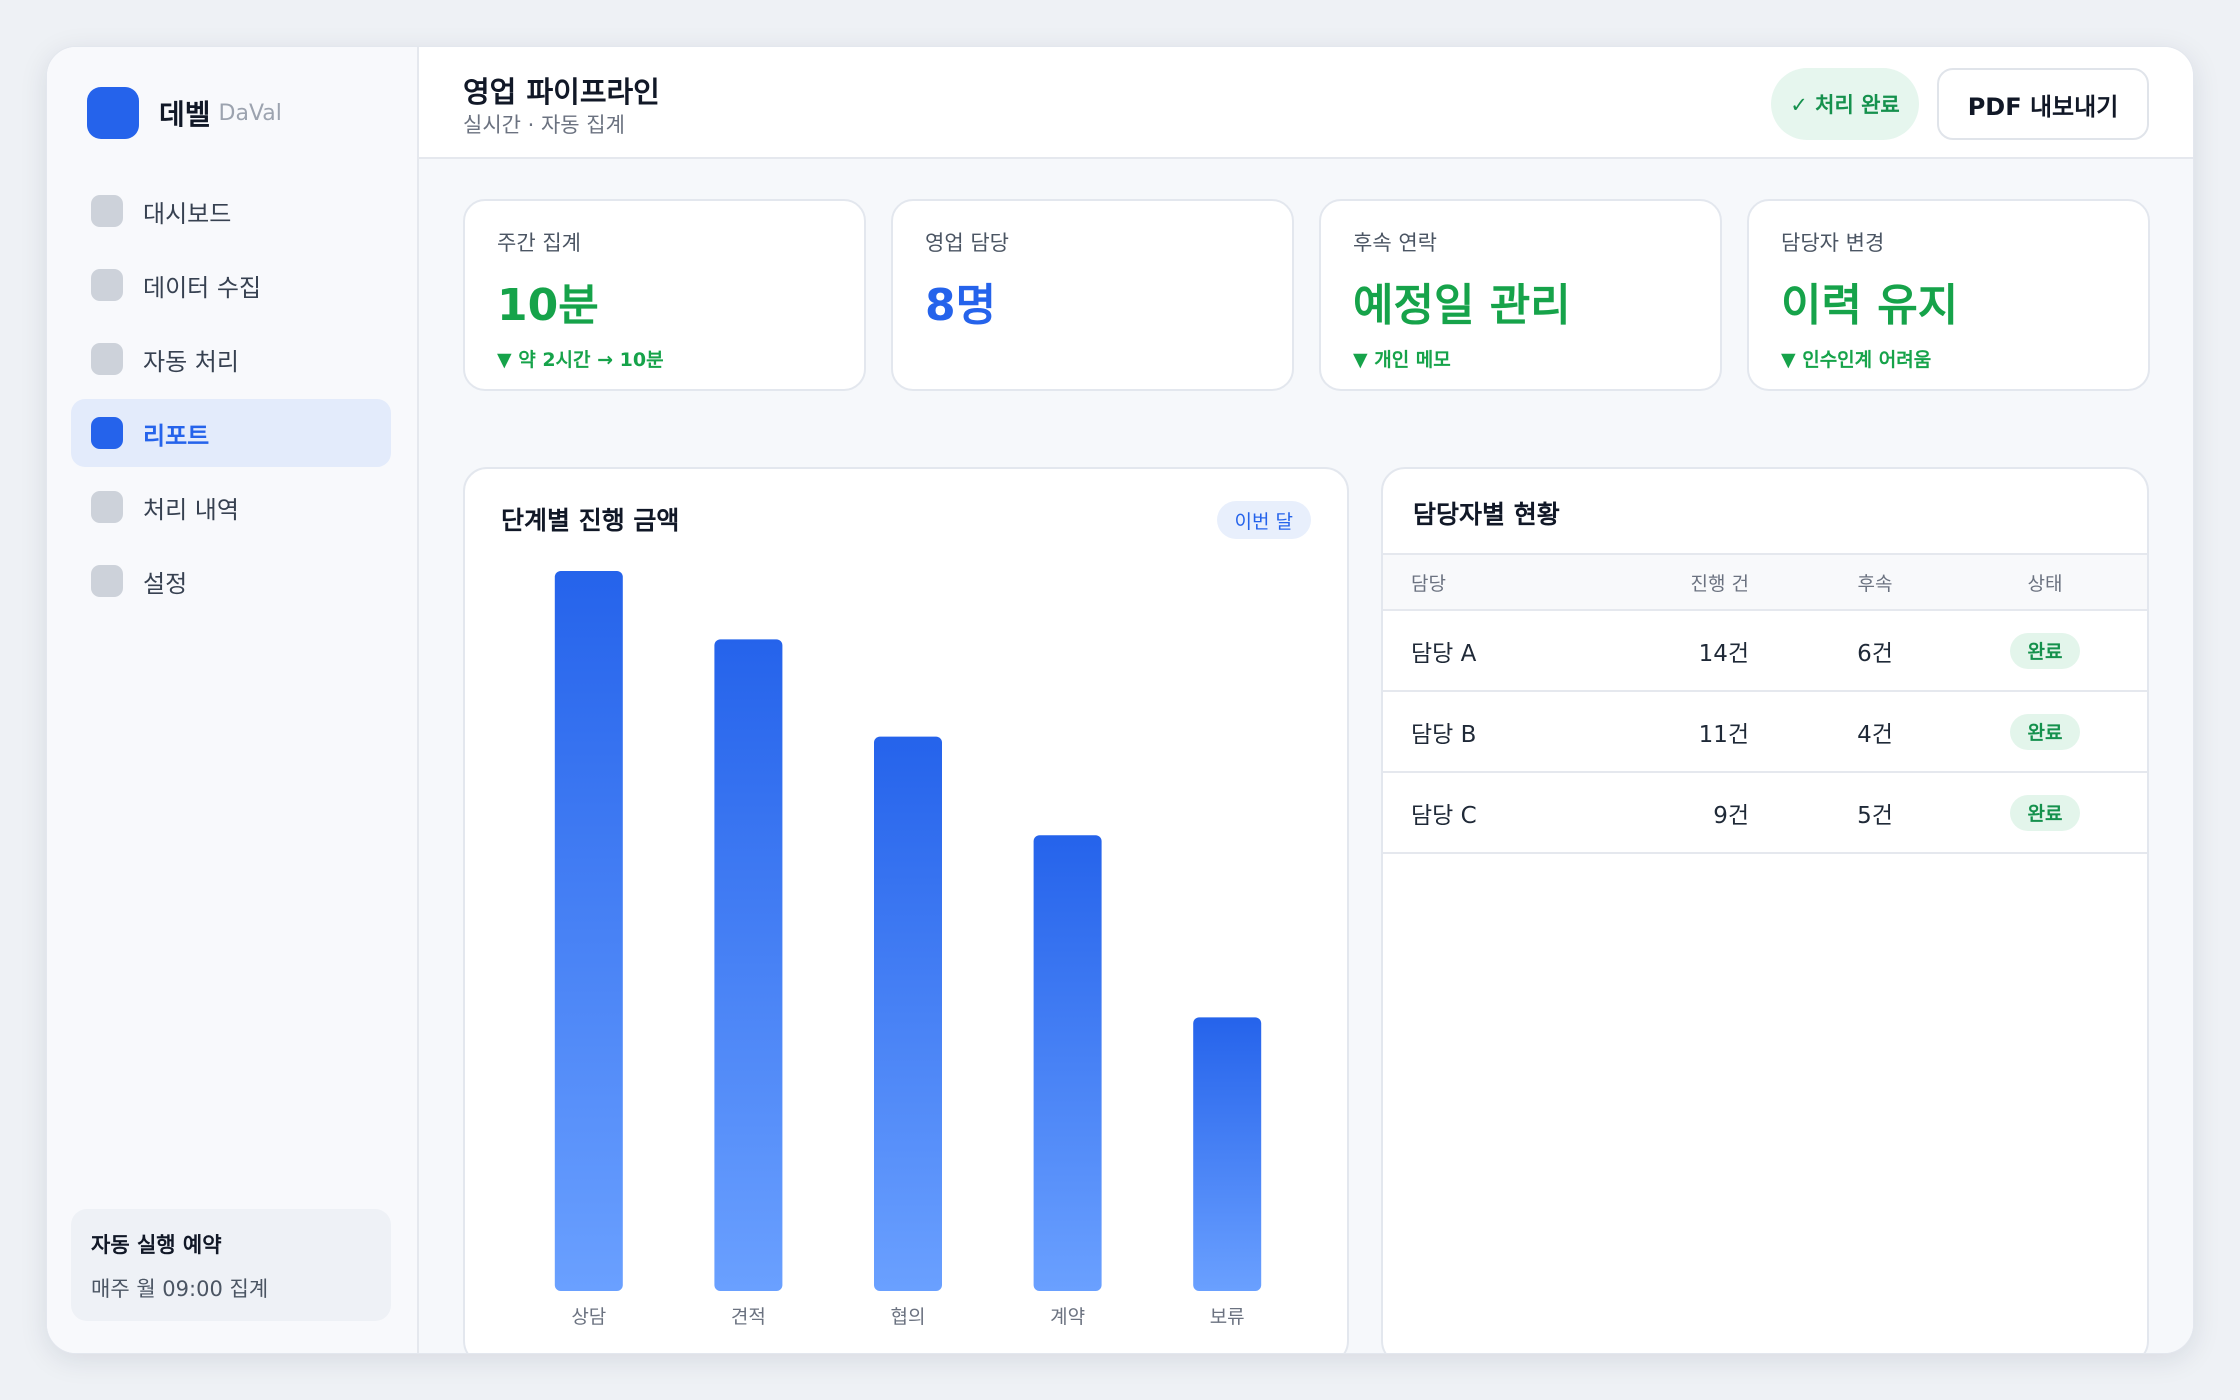 Image resolution: width=2240 pixels, height=1400 pixels. What do you see at coordinates (1462, 305) in the screenshot?
I see `kpi-value: 예정일 관리` at bounding box center [1462, 305].